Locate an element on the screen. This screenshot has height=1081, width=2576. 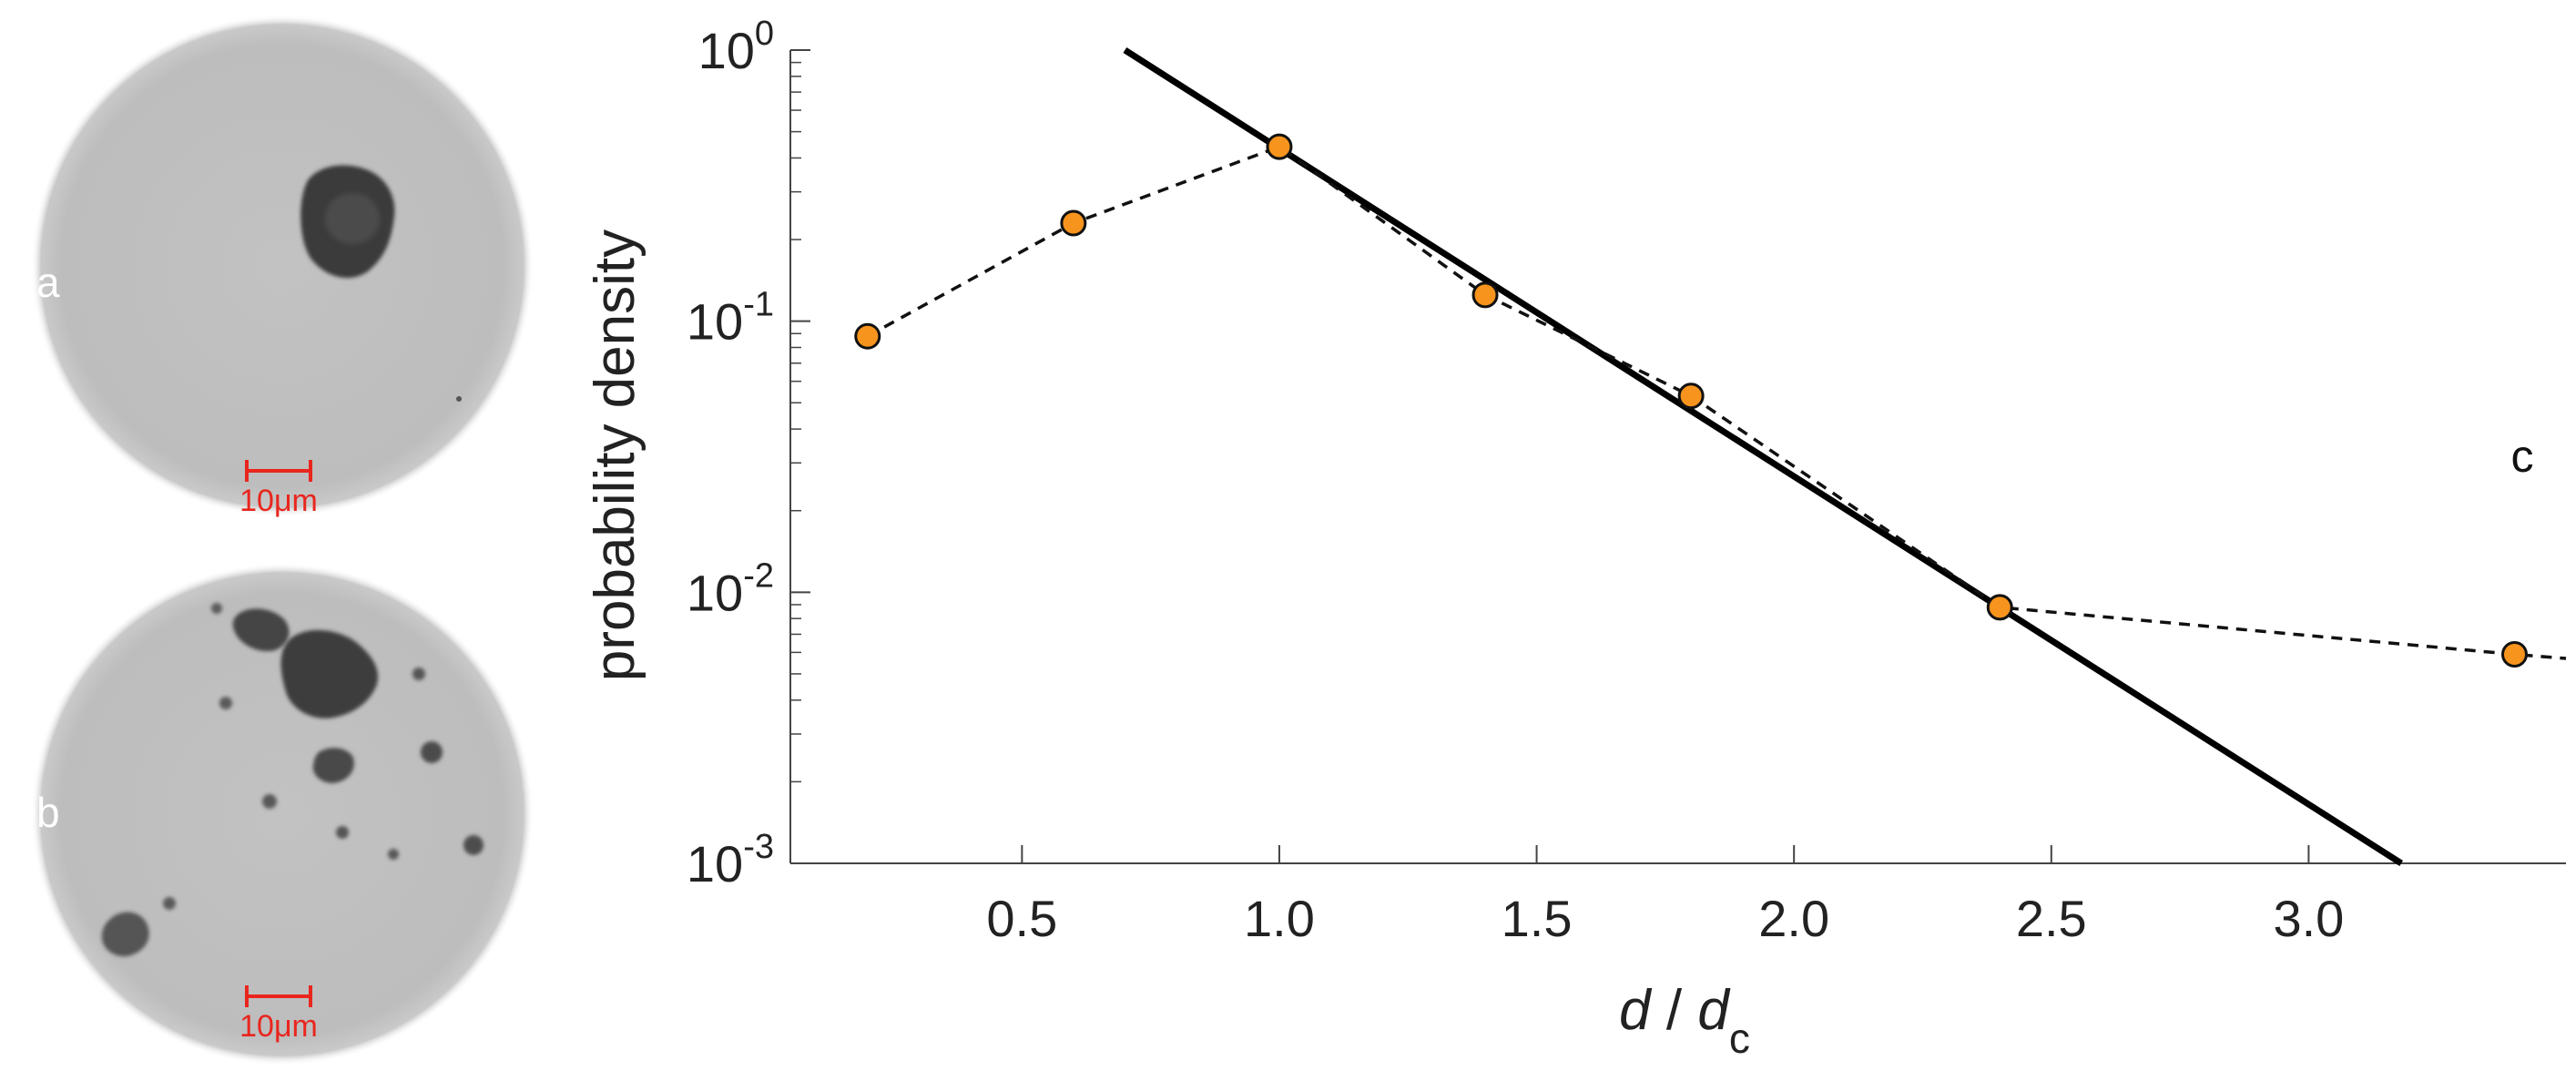
x-tick-label: 1.0 is located at coordinates (1279, 918).